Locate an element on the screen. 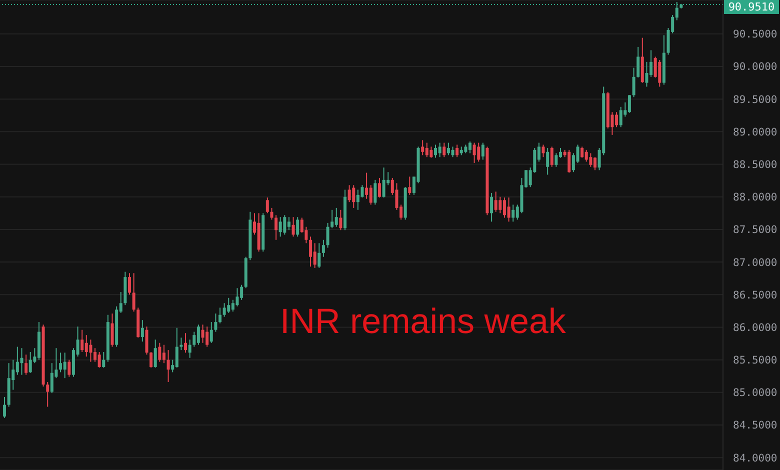 The image size is (780, 470). annotation: INR remains weak is located at coordinates (423, 322).